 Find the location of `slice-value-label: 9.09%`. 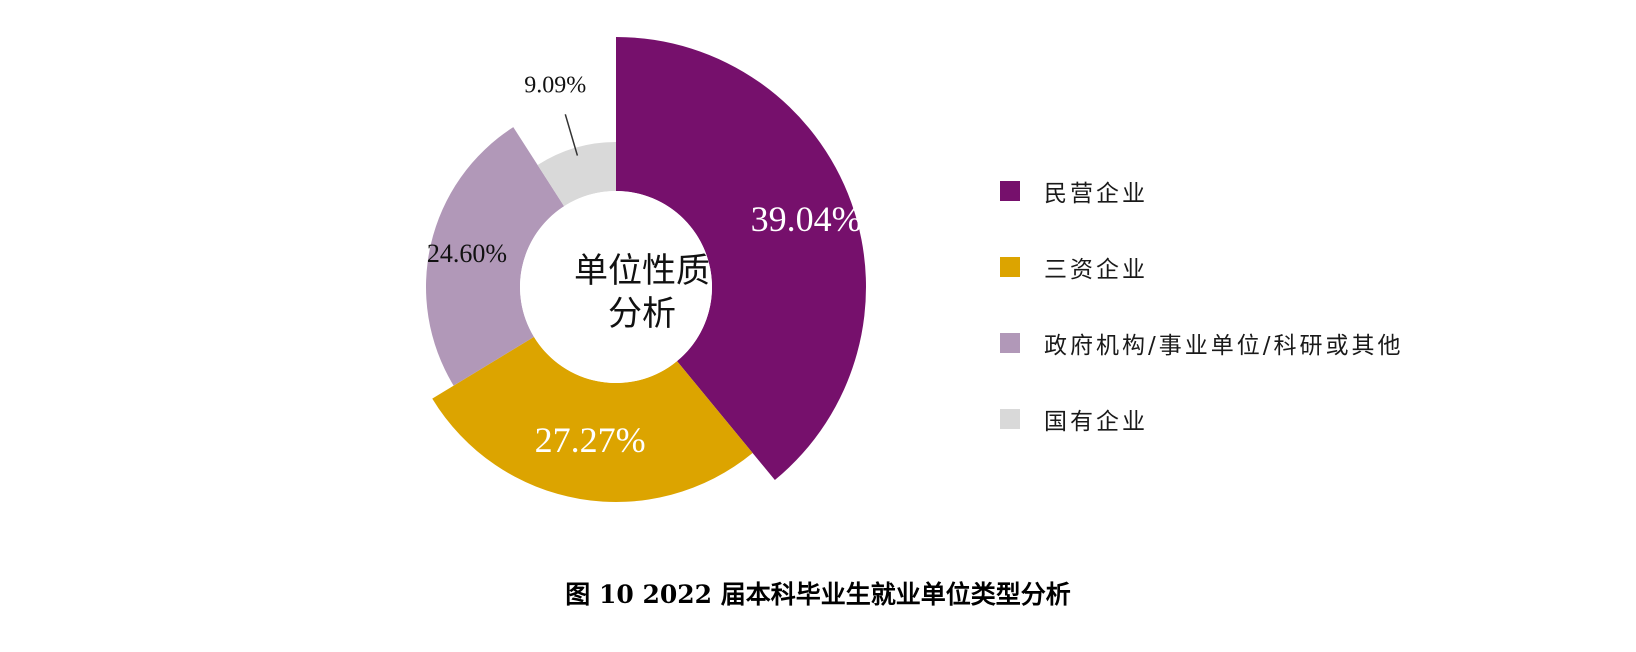

slice-value-label: 9.09% is located at coordinates (555, 85).